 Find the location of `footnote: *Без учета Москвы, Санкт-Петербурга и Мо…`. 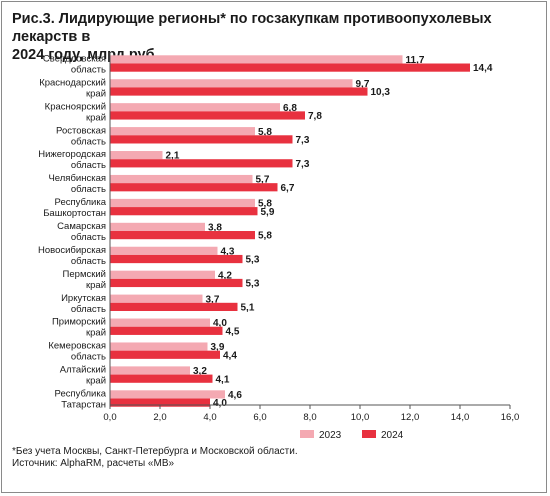

footnote: *Без учета Москвы, Санкт-Петербурга и Мо… is located at coordinates (155, 451).